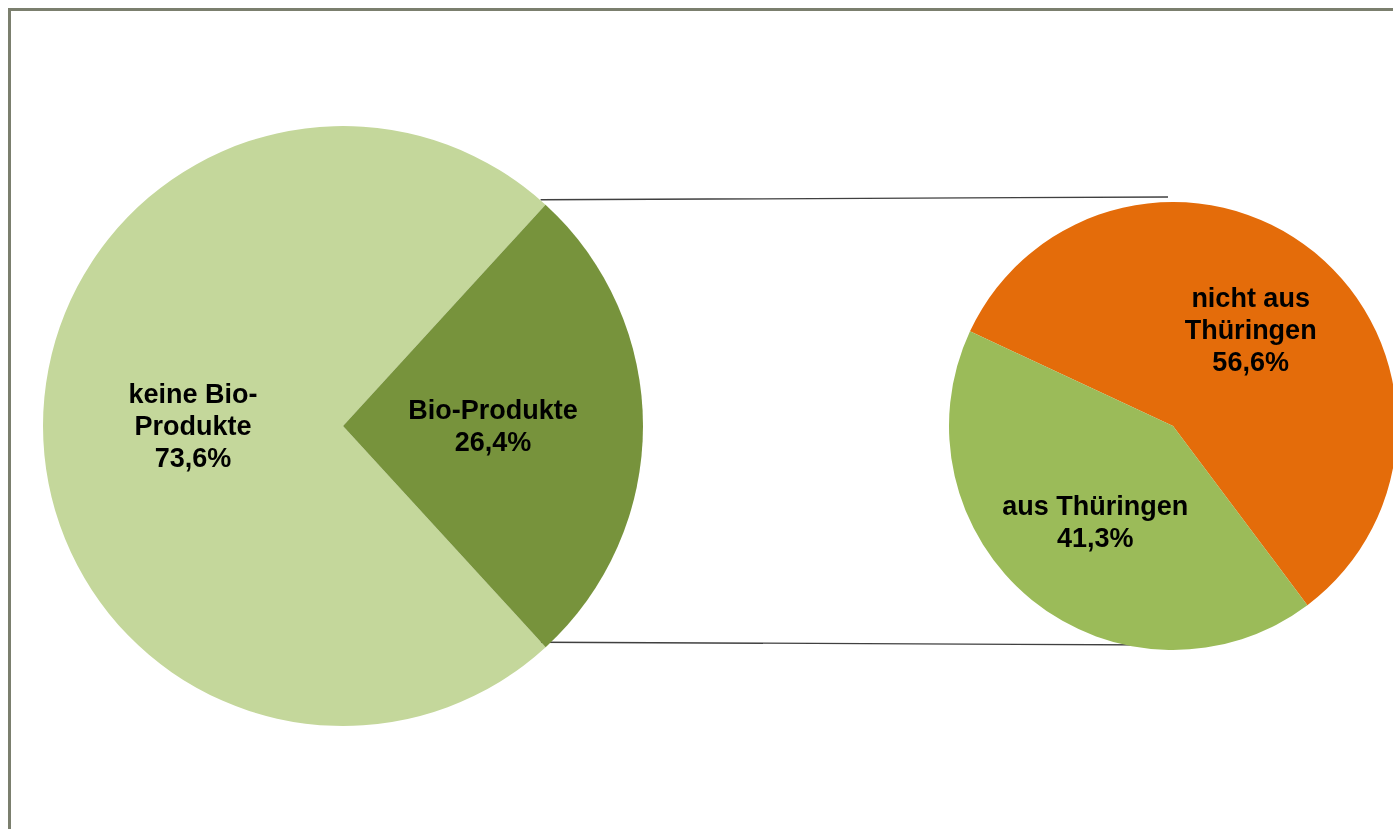 Image resolution: width=1393 pixels, height=829 pixels. I want to click on data-label: 26,4%, so click(493, 441).